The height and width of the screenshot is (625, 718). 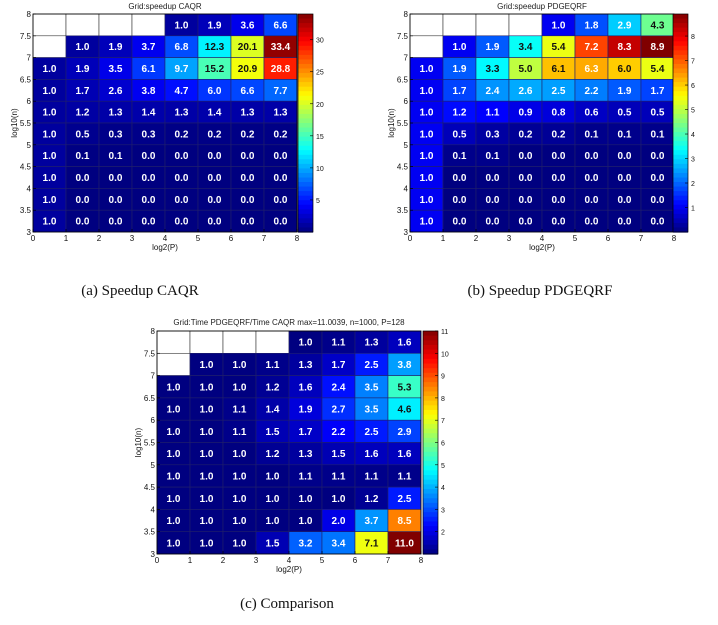 I want to click on colorbar-tick-label: 8, so click(x=443, y=399).